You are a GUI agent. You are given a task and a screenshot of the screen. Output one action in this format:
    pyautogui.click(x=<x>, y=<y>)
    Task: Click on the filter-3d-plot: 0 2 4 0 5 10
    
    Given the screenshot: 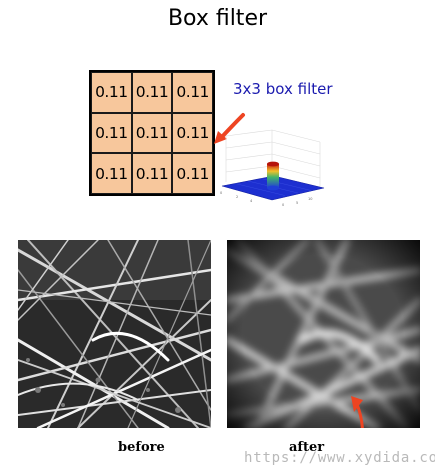 What is the action you would take?
    pyautogui.click(x=272, y=168)
    